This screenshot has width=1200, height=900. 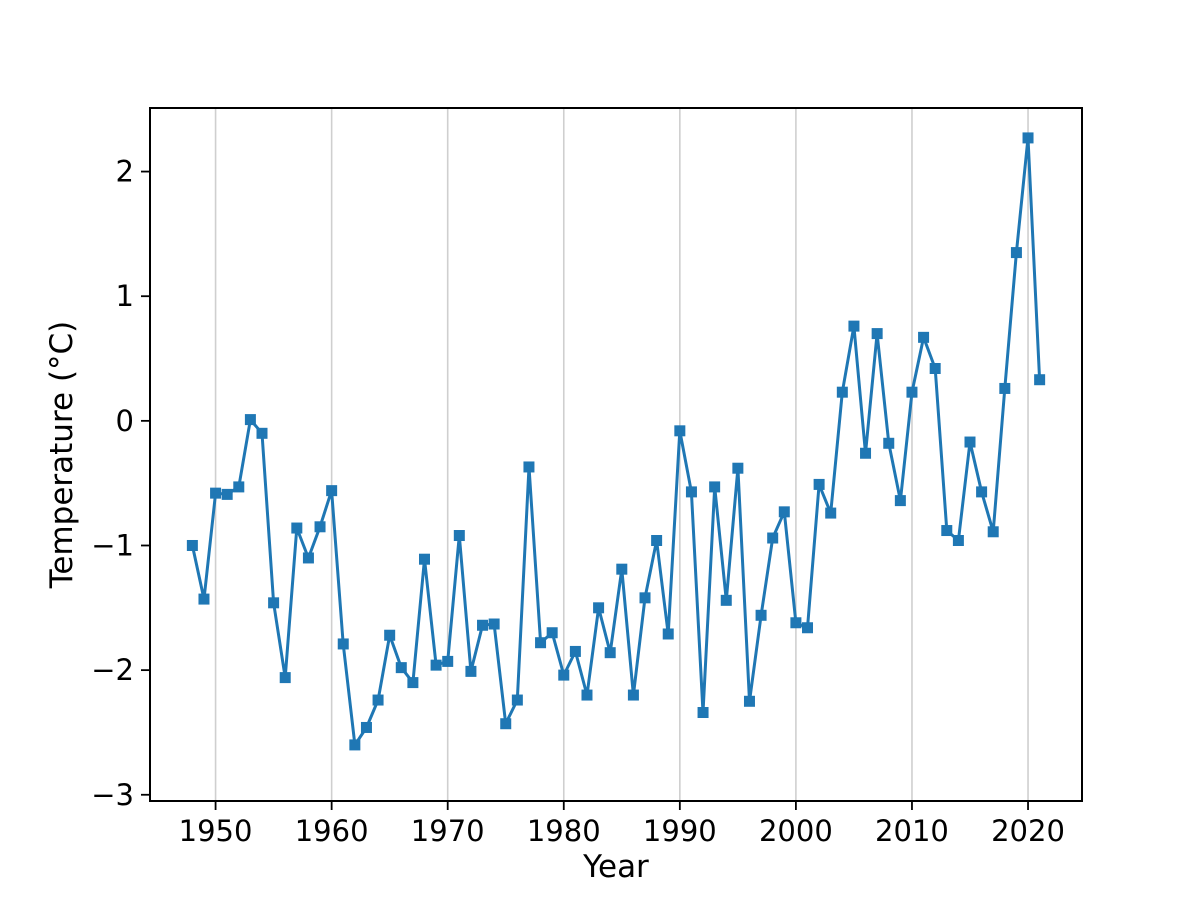 I want to click on x-tick-label: 1980, so click(x=564, y=831).